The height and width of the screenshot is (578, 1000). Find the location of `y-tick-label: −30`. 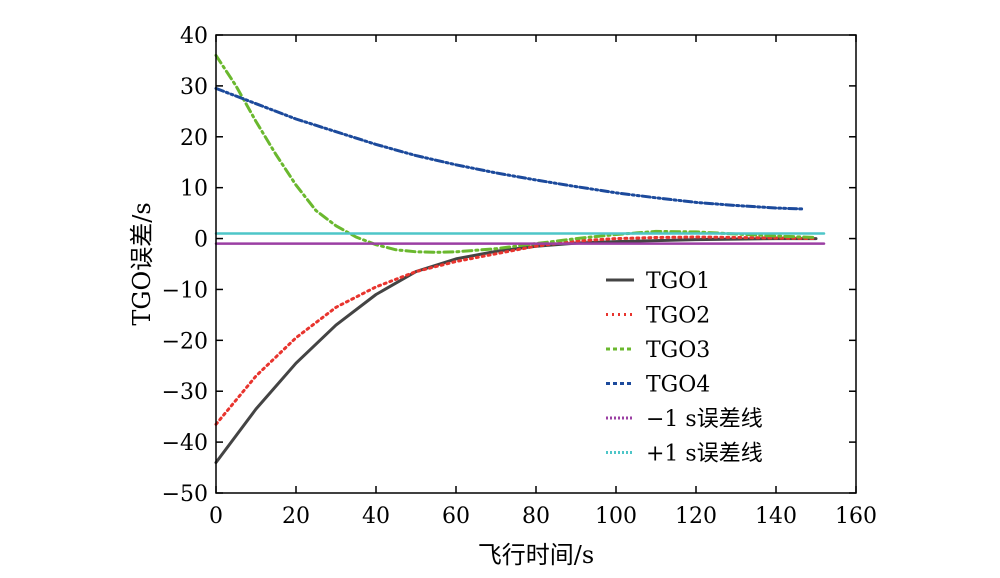

y-tick-label: −30 is located at coordinates (185, 392).